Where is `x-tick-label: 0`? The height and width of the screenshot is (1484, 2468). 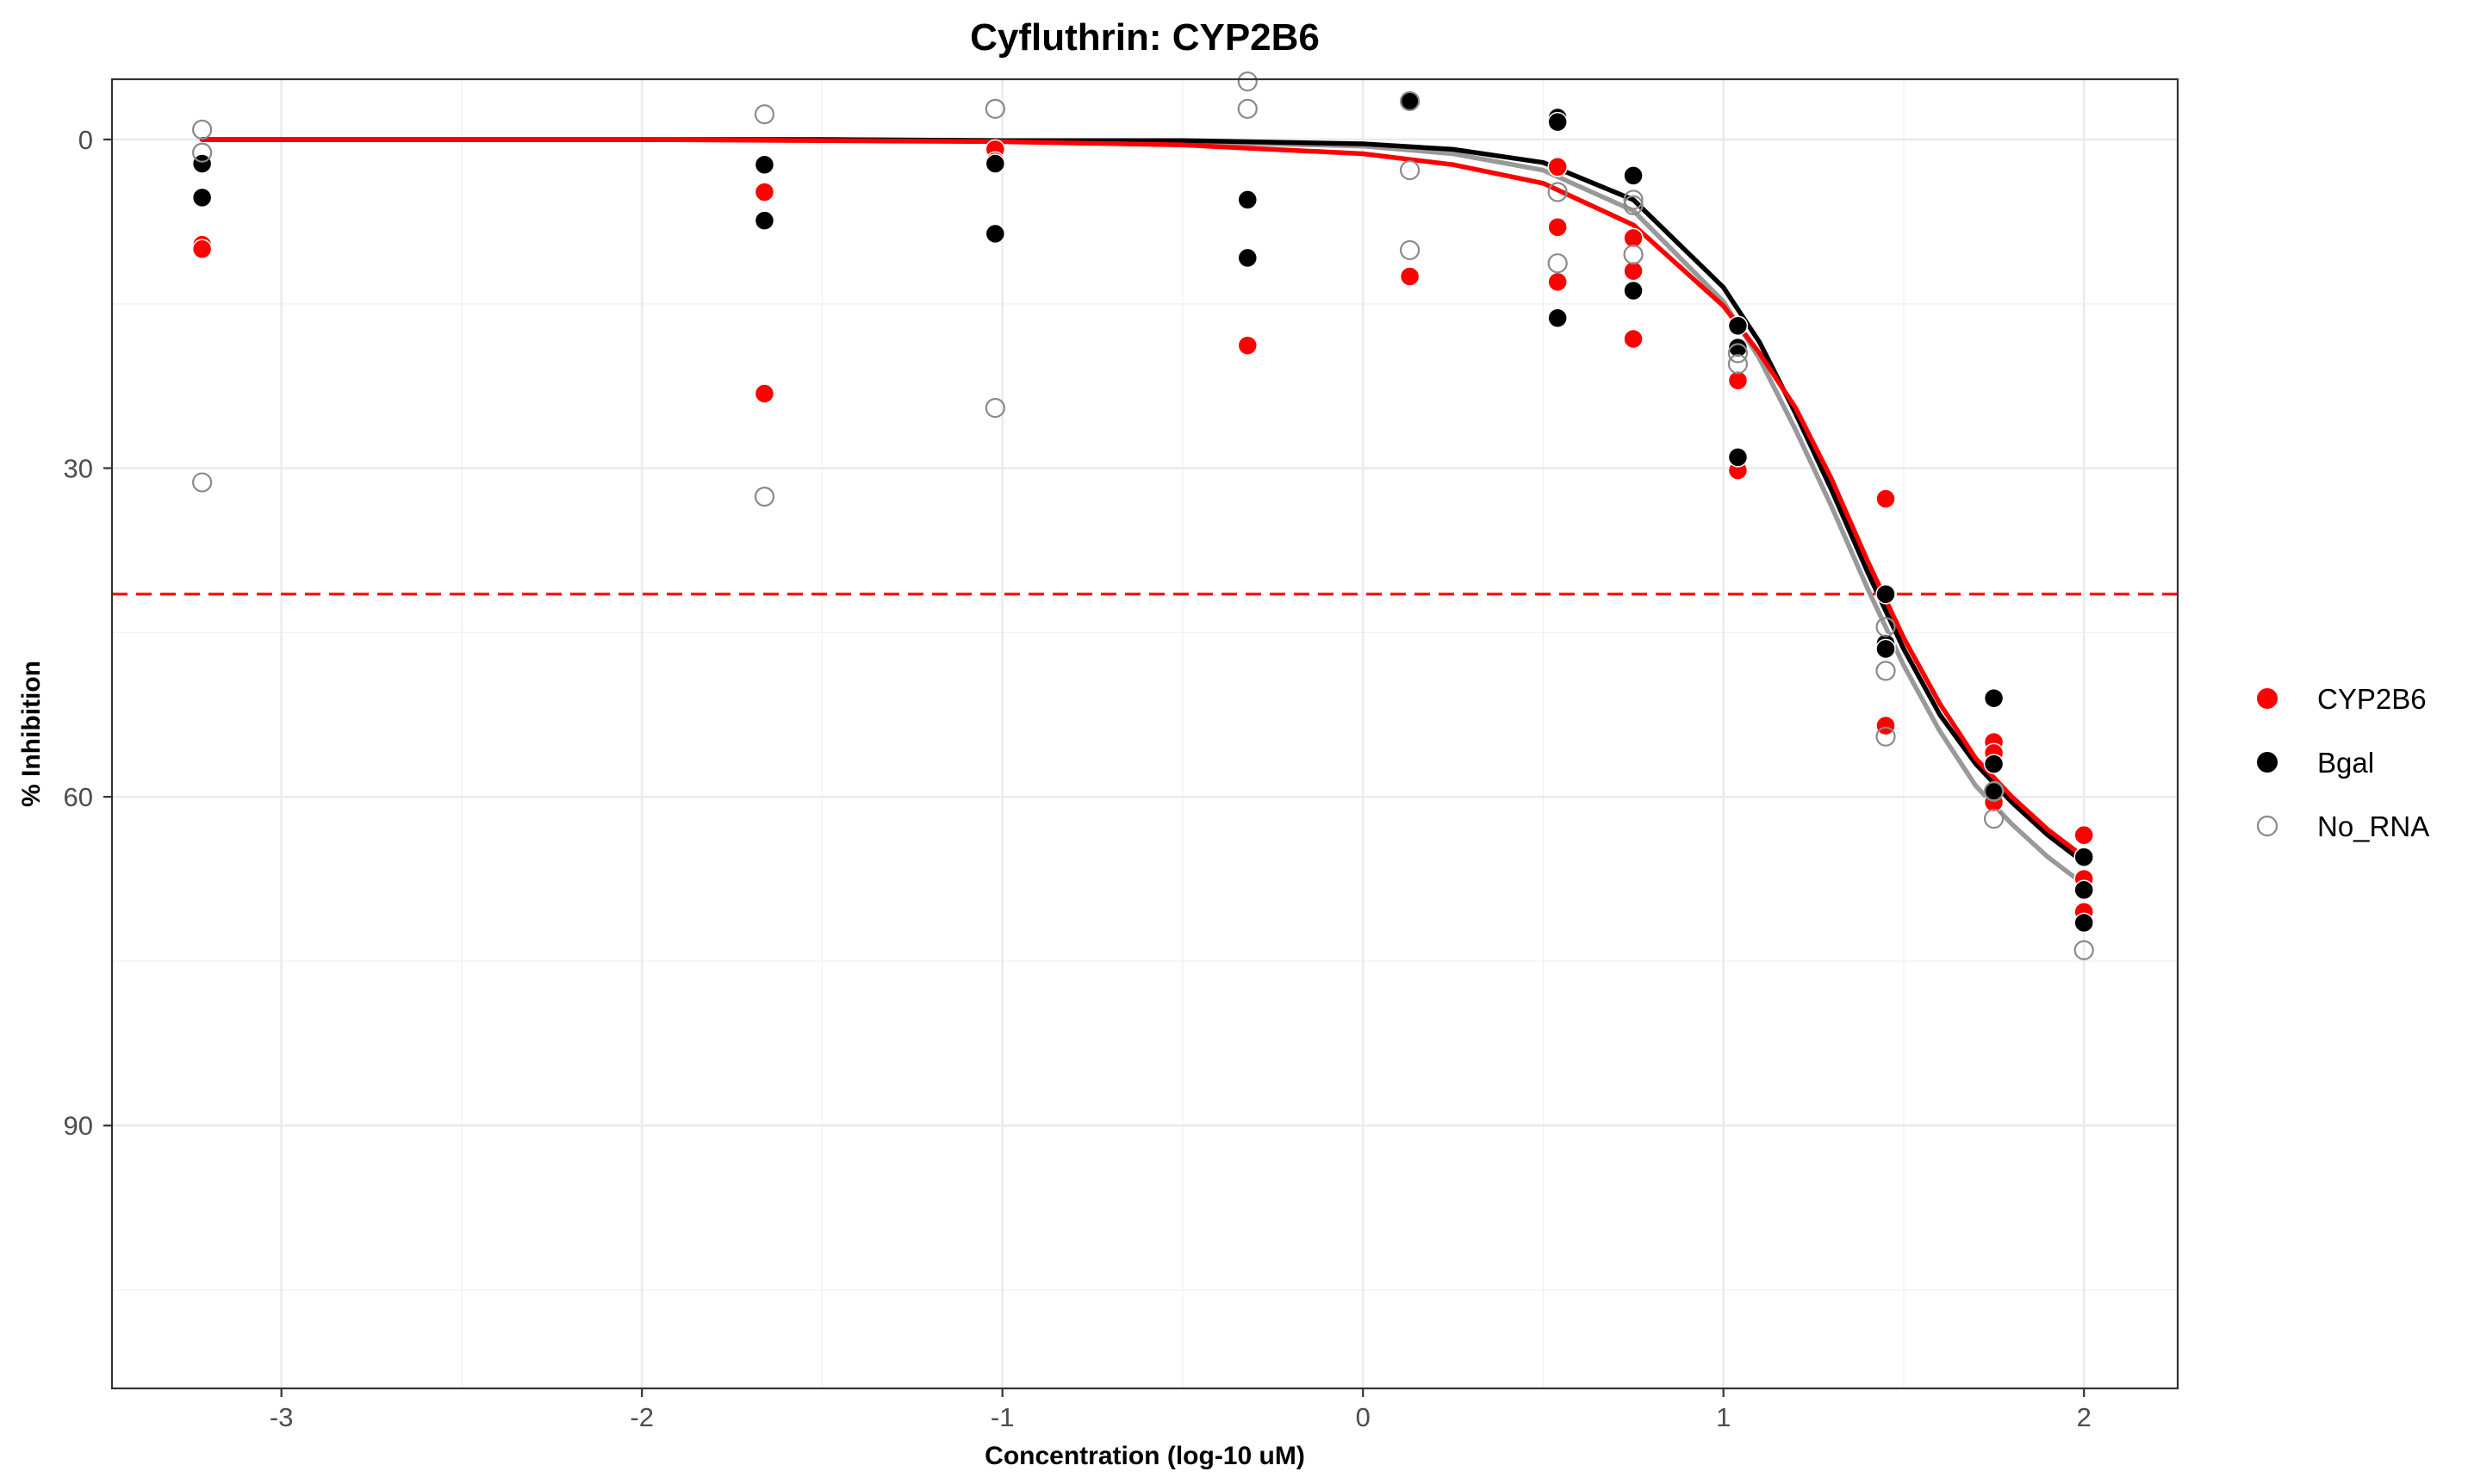 x-tick-label: 0 is located at coordinates (1364, 1417).